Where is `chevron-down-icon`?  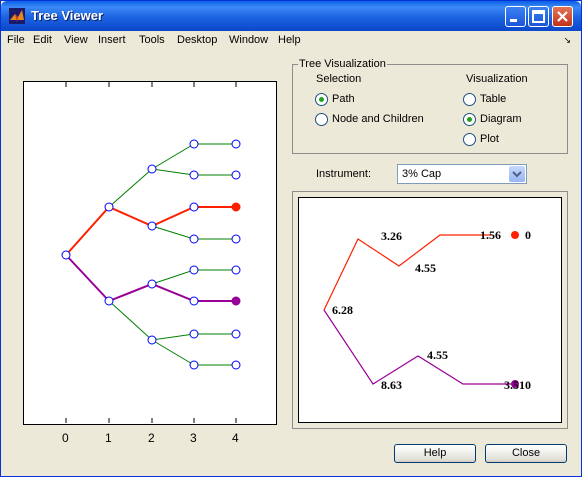
chevron-down-icon is located at coordinates (517, 174).